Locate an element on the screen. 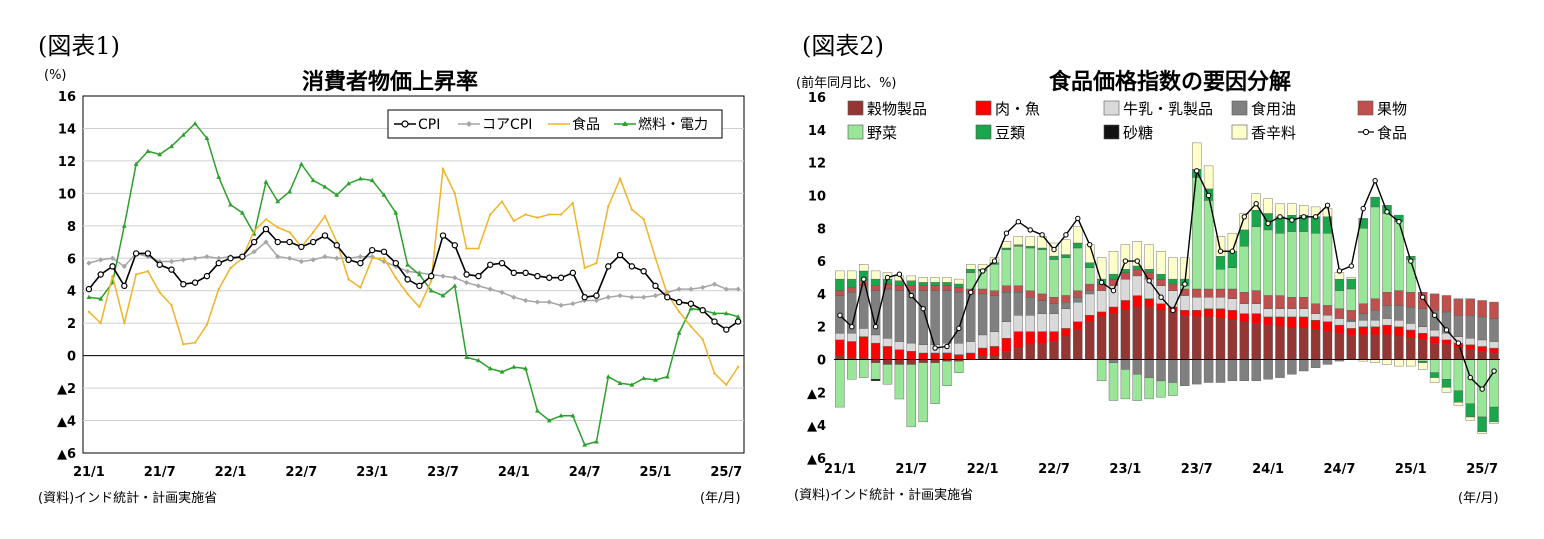 This screenshot has height=539, width=1544. x-tick-label: 22/1 is located at coordinates (231, 472).